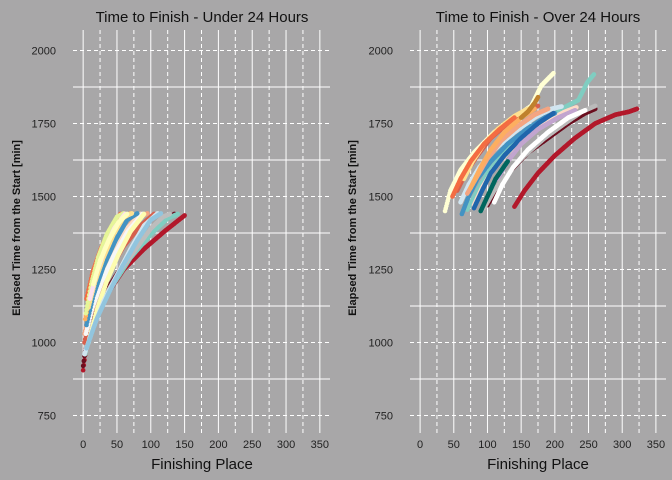  What do you see at coordinates (538, 17) in the screenshot?
I see `chart-title-2: Time to Finish - Over 24 Hours` at bounding box center [538, 17].